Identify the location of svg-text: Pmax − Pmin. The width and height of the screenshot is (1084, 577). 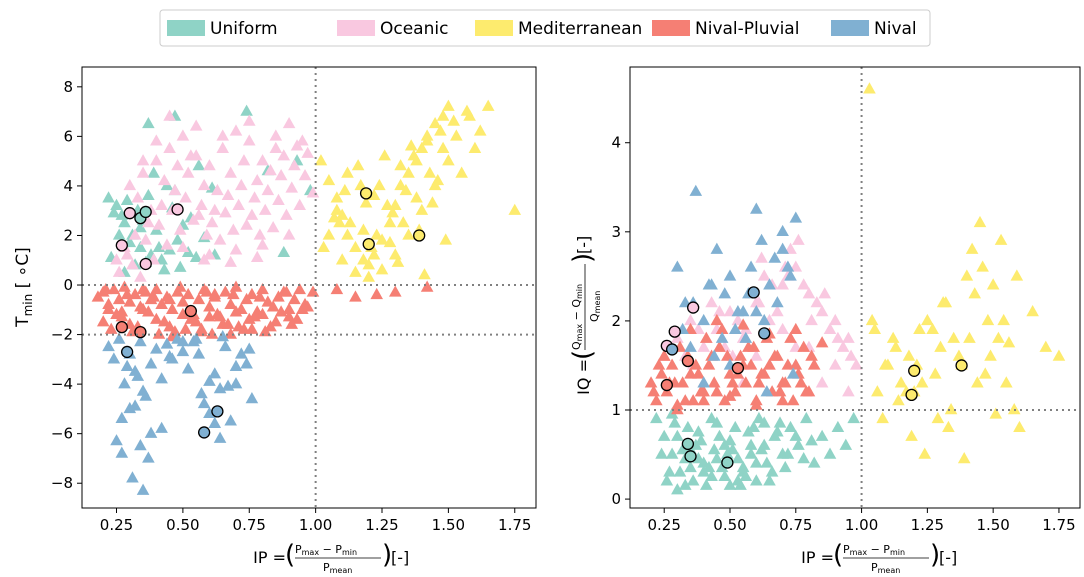
(326, 550).